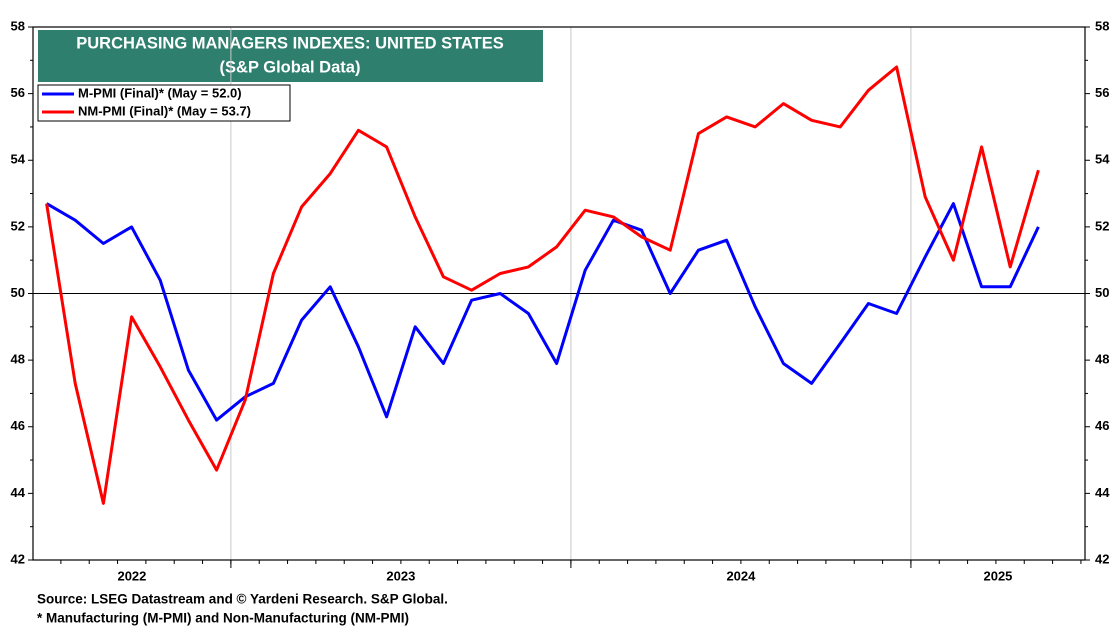  I want to click on x-tick-label: 2025, so click(997, 575).